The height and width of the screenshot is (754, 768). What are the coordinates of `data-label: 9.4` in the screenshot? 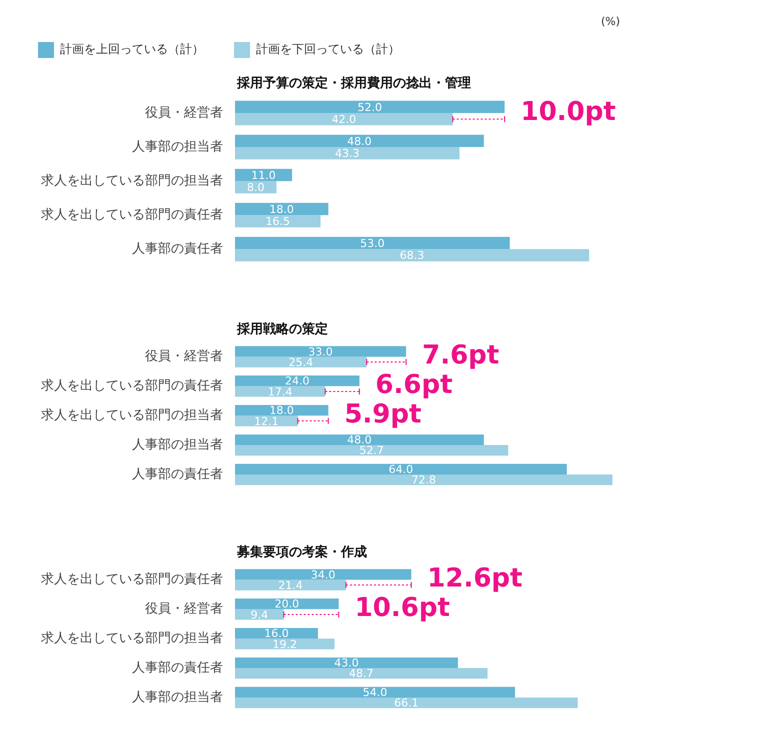 It's located at (259, 615).